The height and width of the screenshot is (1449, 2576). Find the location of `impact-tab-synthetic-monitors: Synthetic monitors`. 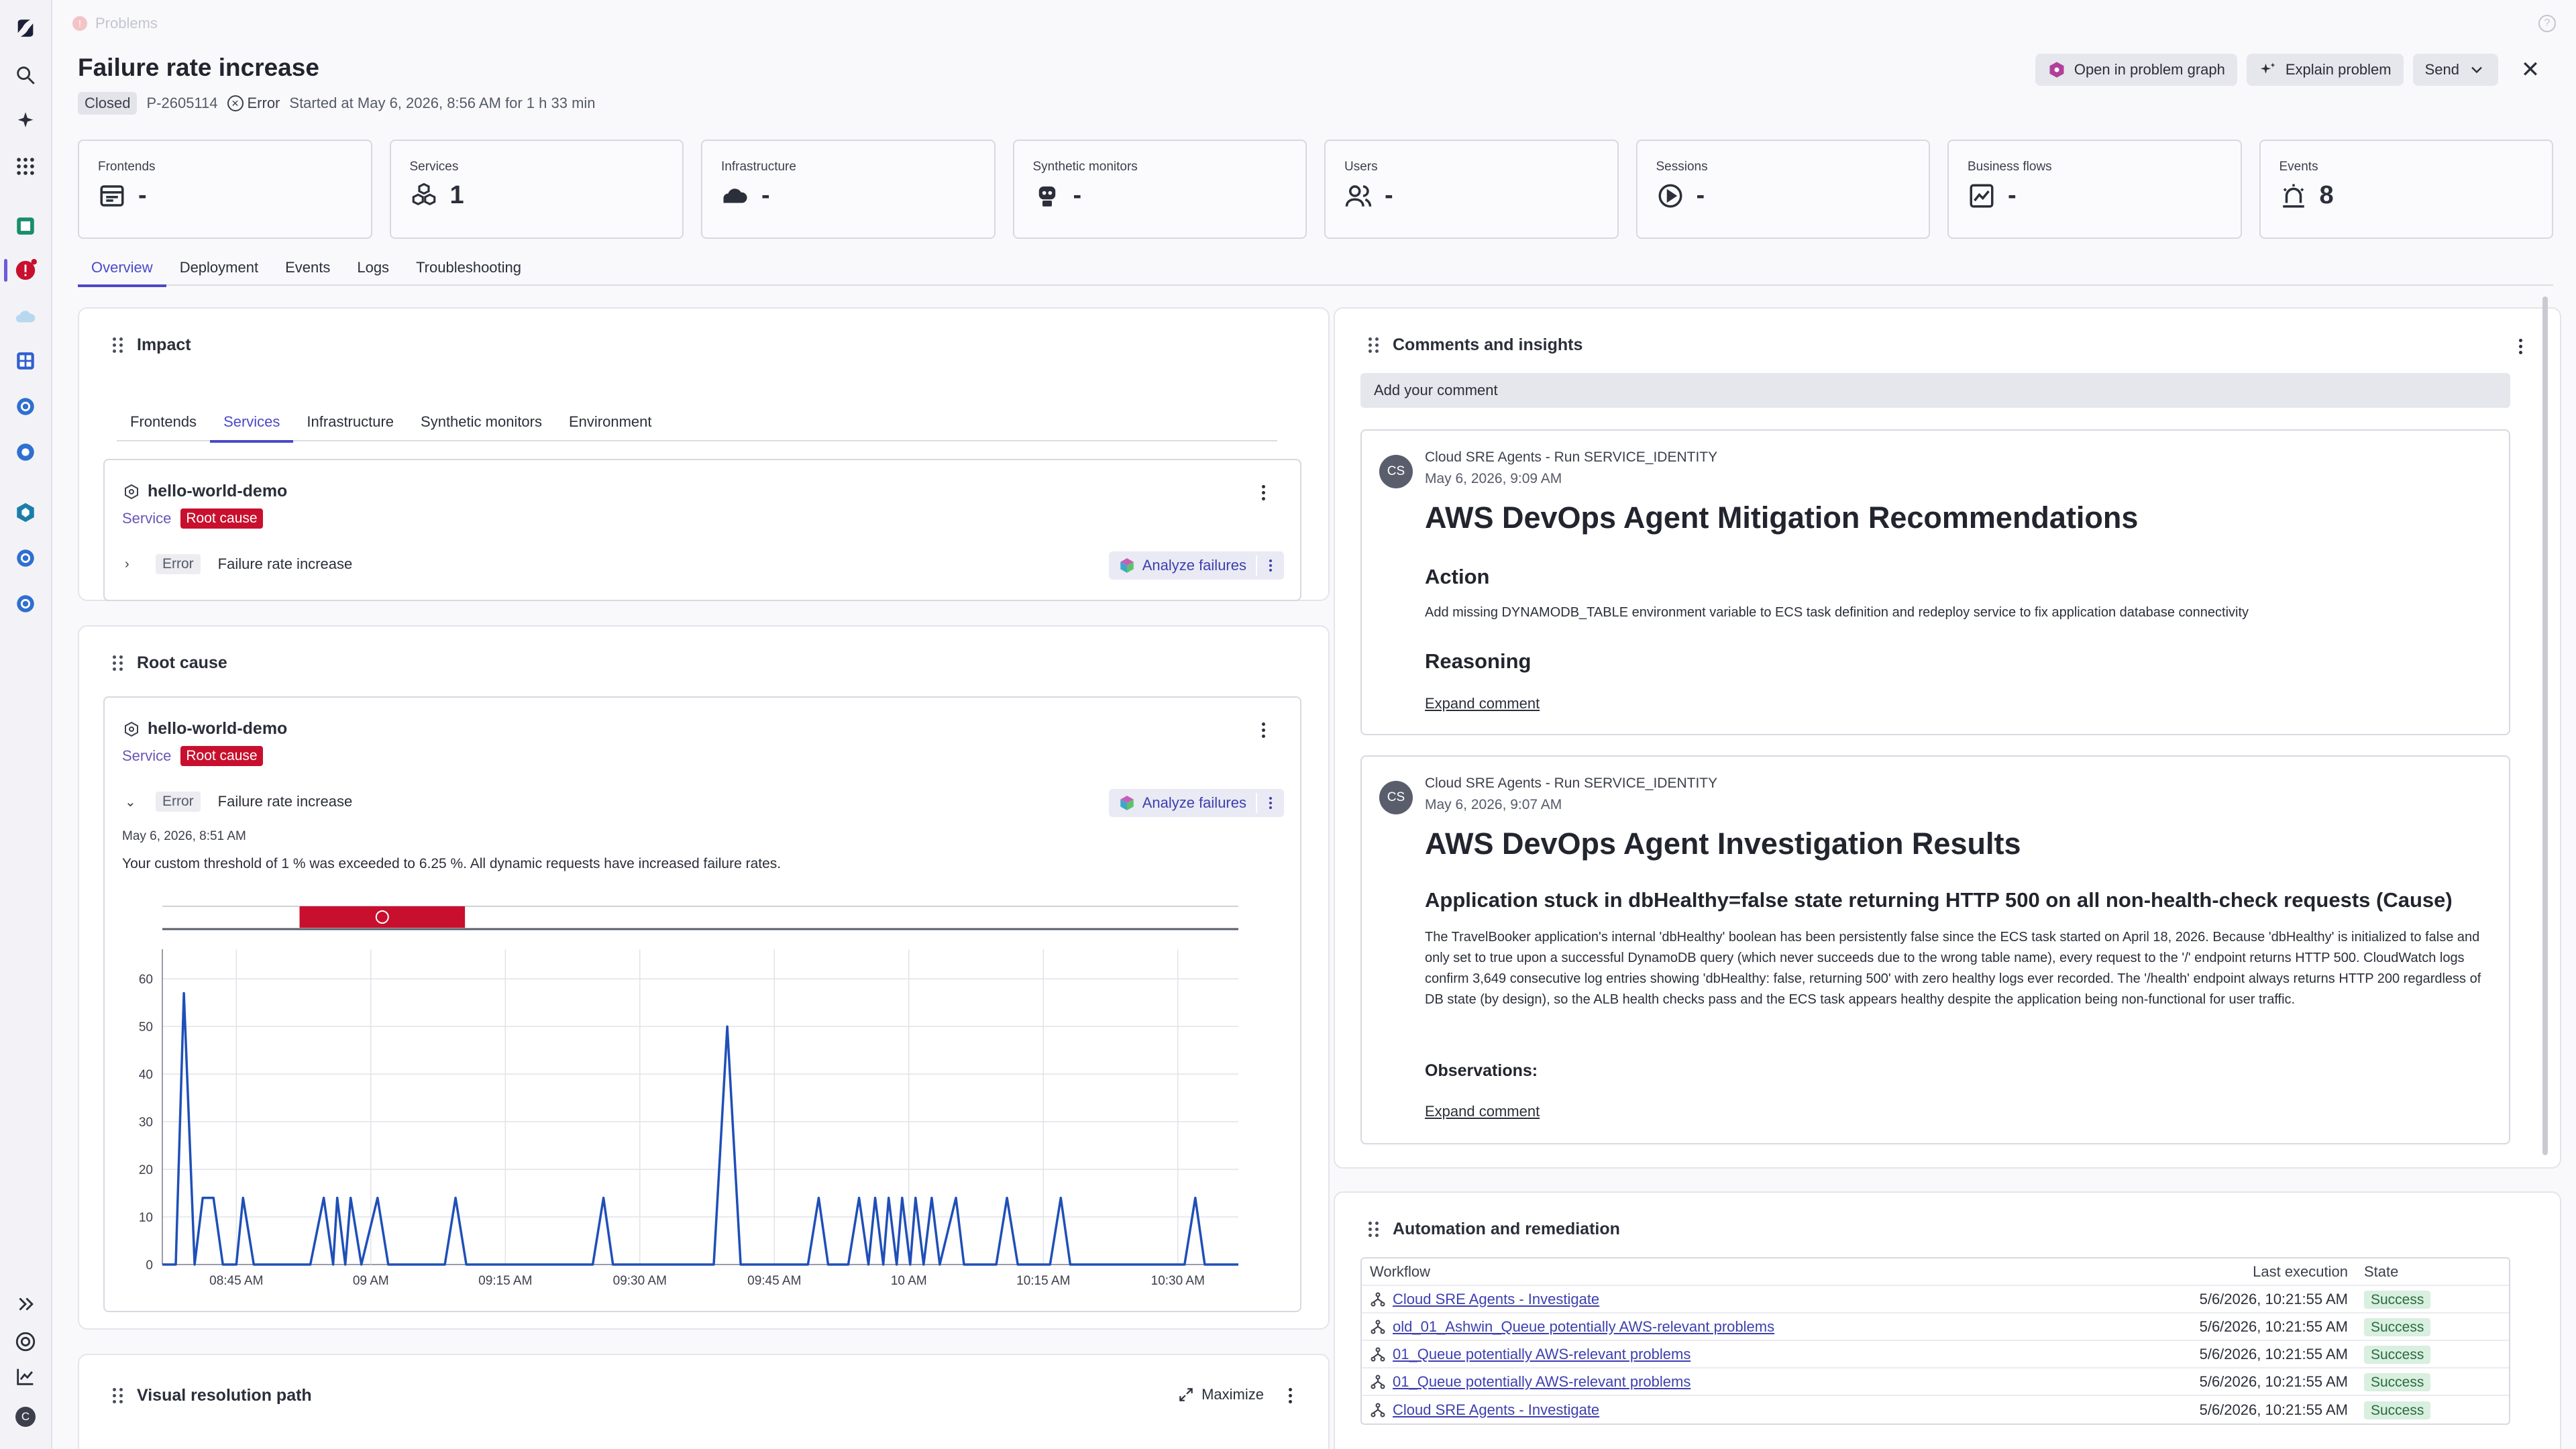

impact-tab-synthetic-monitors: Synthetic monitors is located at coordinates (481, 421).